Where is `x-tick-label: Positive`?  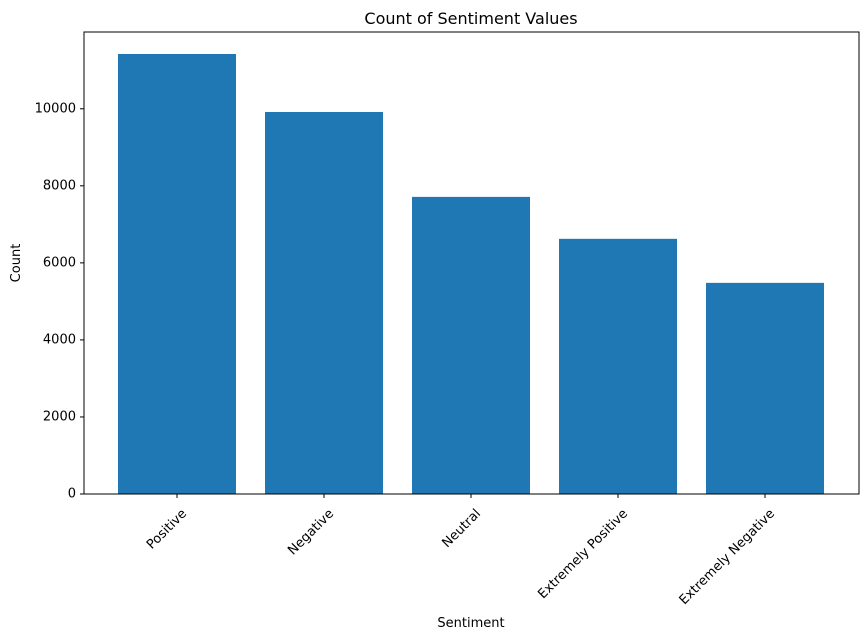 x-tick-label: Positive is located at coordinates (167, 529).